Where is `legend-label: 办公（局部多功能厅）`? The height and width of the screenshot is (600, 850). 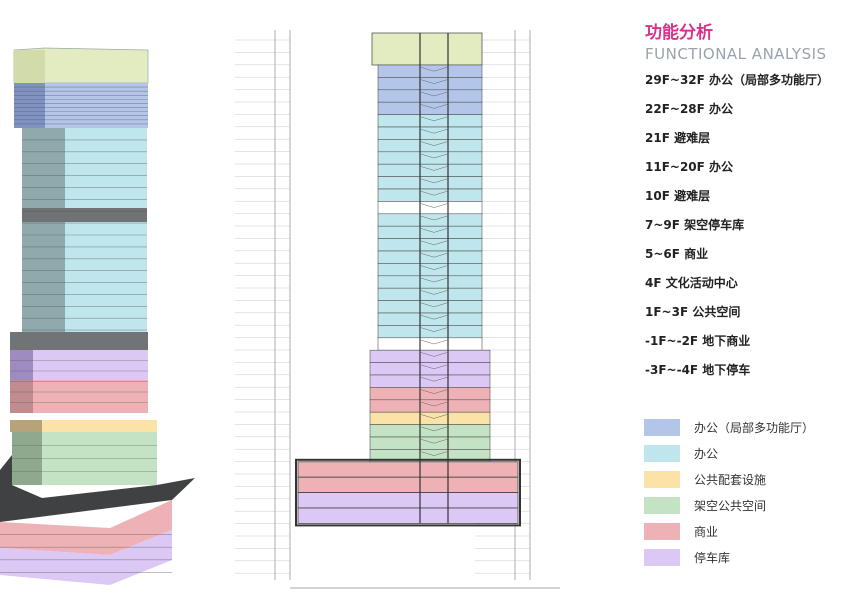 legend-label: 办公（局部多功能厅） is located at coordinates (754, 427).